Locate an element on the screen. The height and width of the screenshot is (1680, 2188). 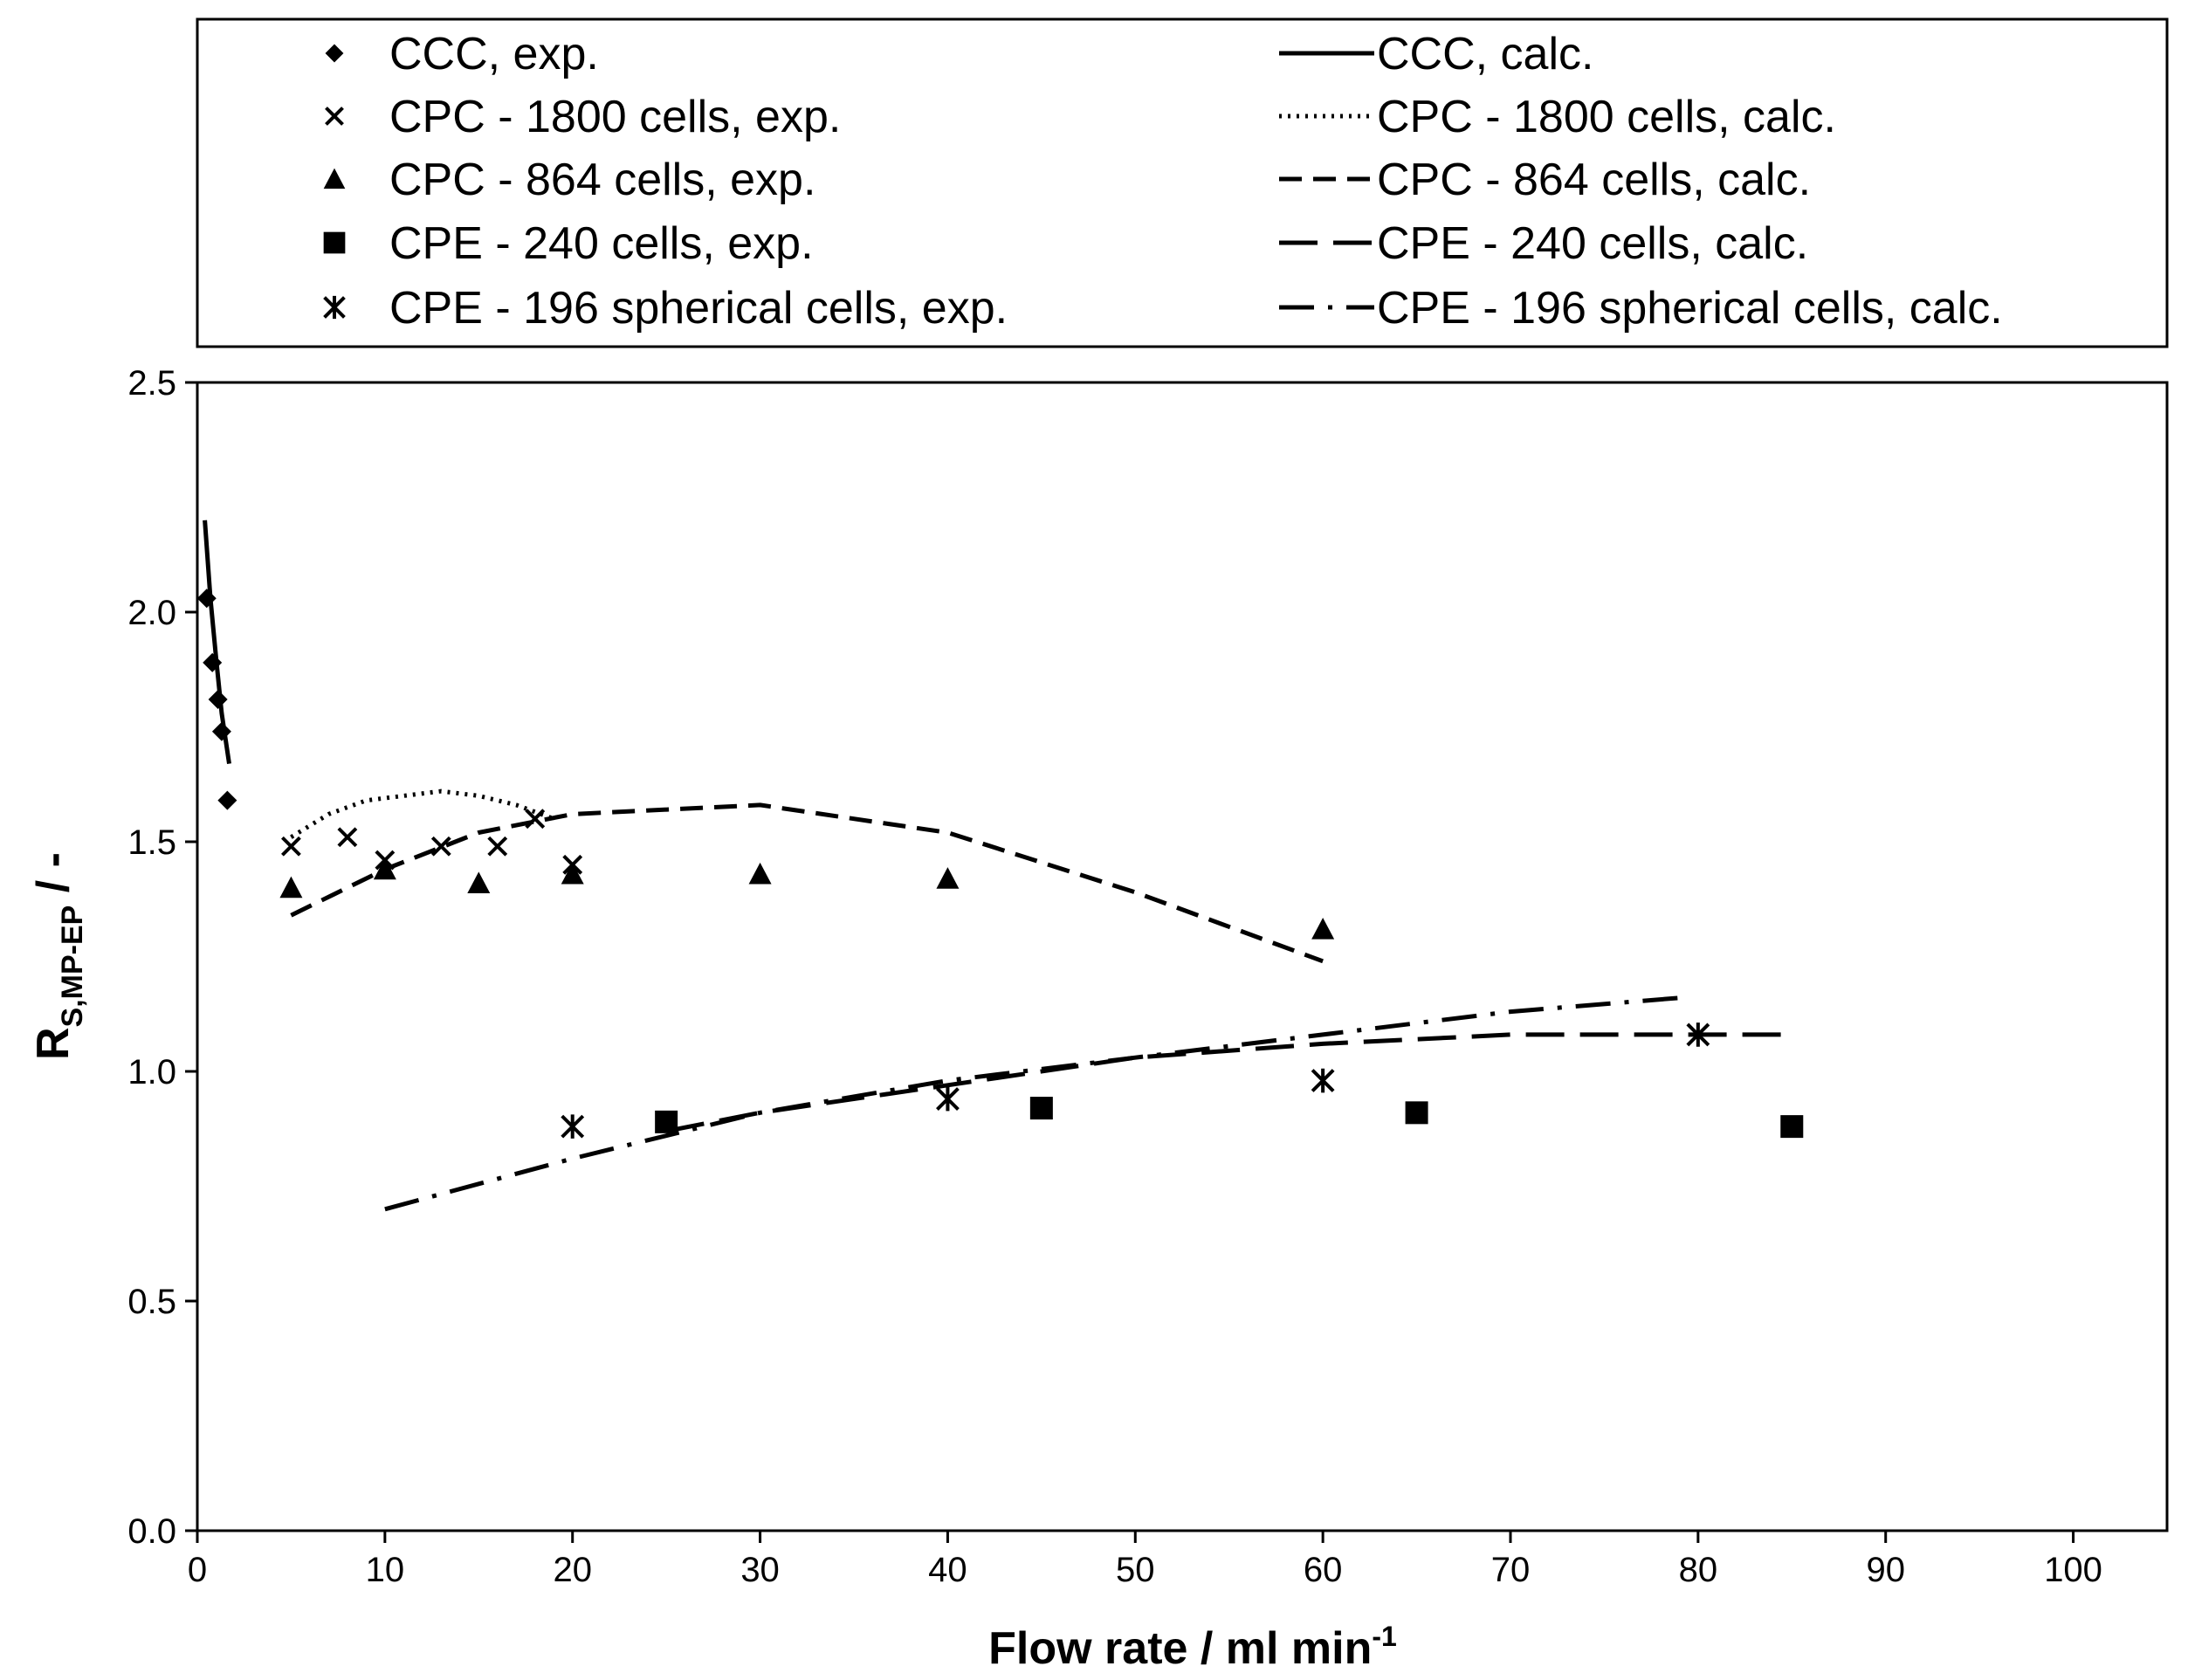
y-tick-label: 0.5 is located at coordinates (152, 1302).